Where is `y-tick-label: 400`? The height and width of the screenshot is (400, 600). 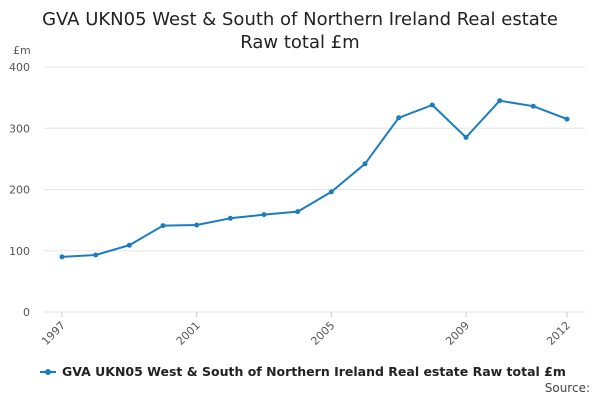
y-tick-label: 400 is located at coordinates (19, 67).